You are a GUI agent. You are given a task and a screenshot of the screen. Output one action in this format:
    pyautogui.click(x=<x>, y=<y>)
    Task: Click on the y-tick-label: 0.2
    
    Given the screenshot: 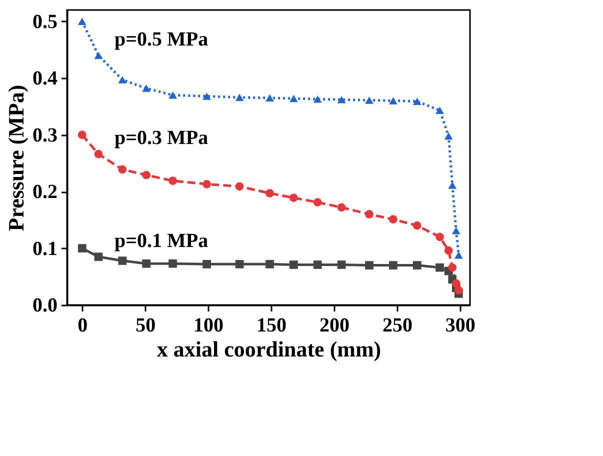 What is the action you would take?
    pyautogui.click(x=45, y=192)
    